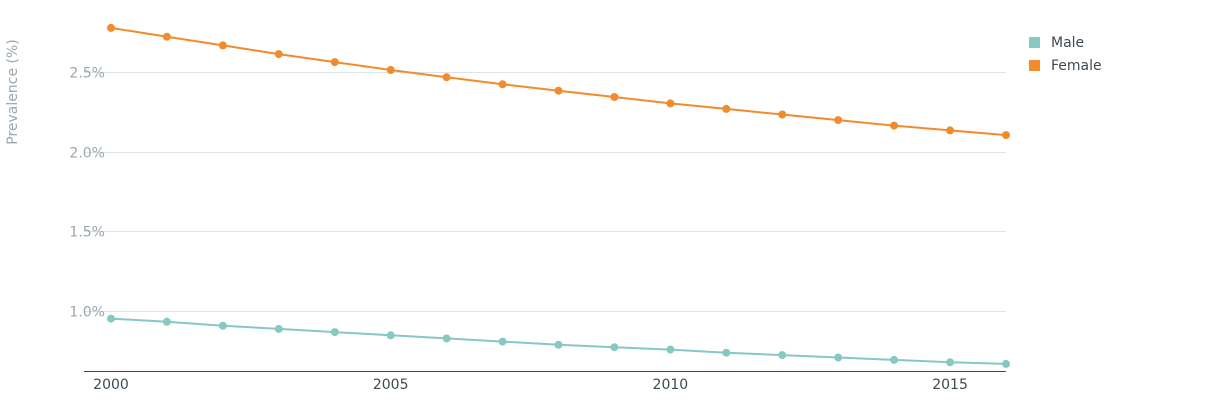 This screenshot has height=402, width=1230. Describe the element at coordinates (1067, 43) in the screenshot. I see `legend-label-male: Male` at that location.